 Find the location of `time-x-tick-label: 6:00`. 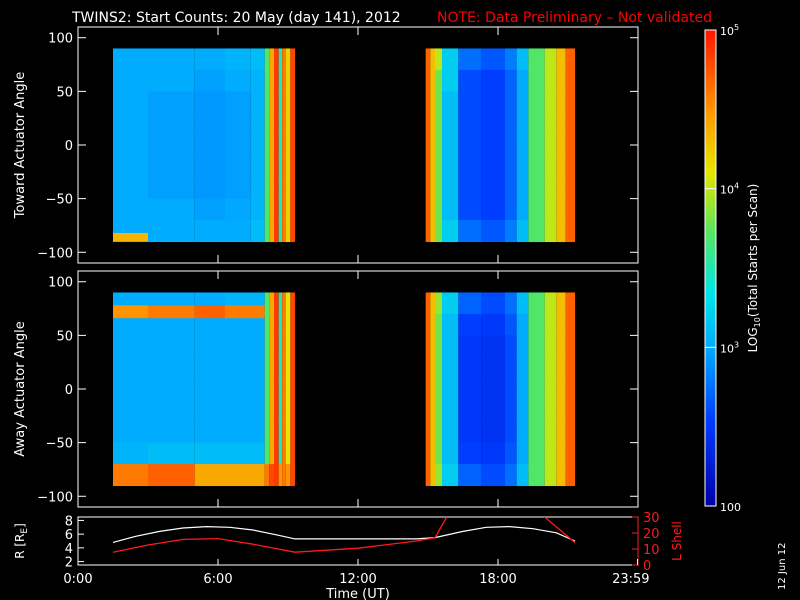

time-x-tick-label: 6:00 is located at coordinates (217, 579).